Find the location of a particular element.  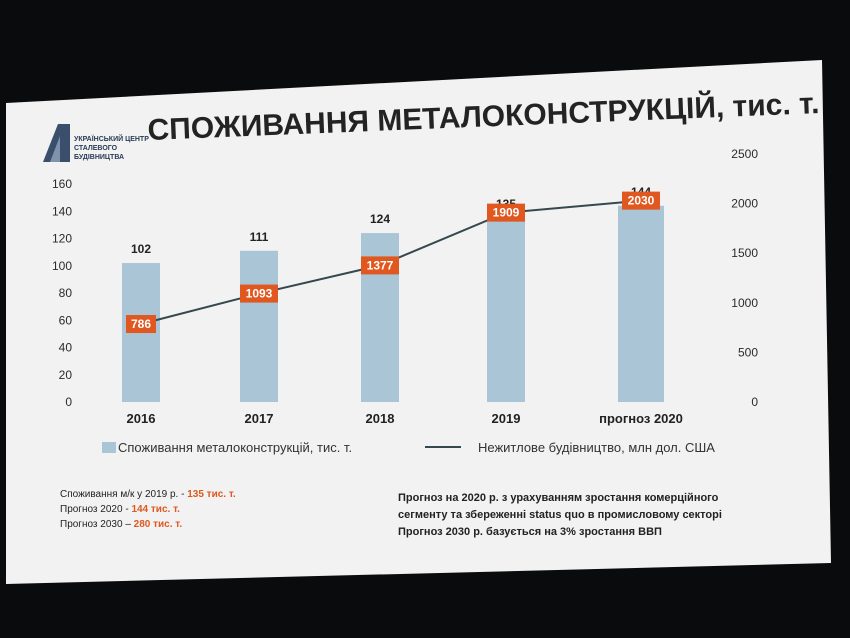

logo-line-1: УКРАЇНСЬКИЙ ЦЕНТР is located at coordinates (111, 138).